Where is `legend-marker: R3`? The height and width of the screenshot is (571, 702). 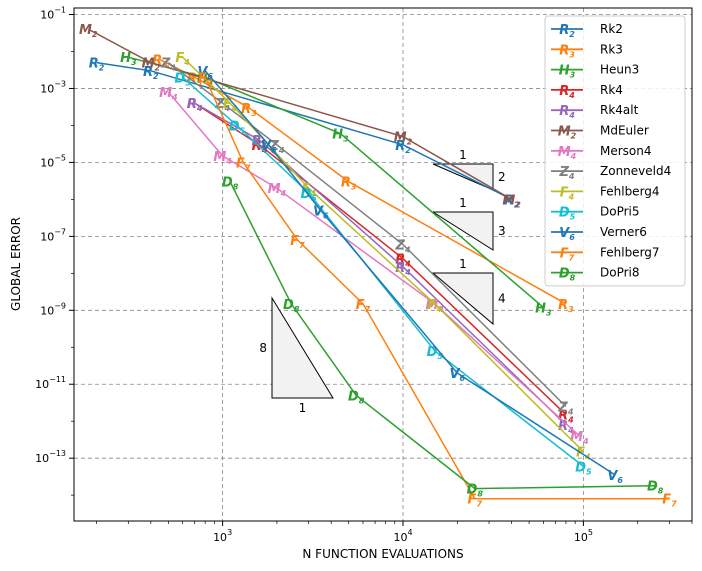 legend-marker: R3 is located at coordinates (567, 51).